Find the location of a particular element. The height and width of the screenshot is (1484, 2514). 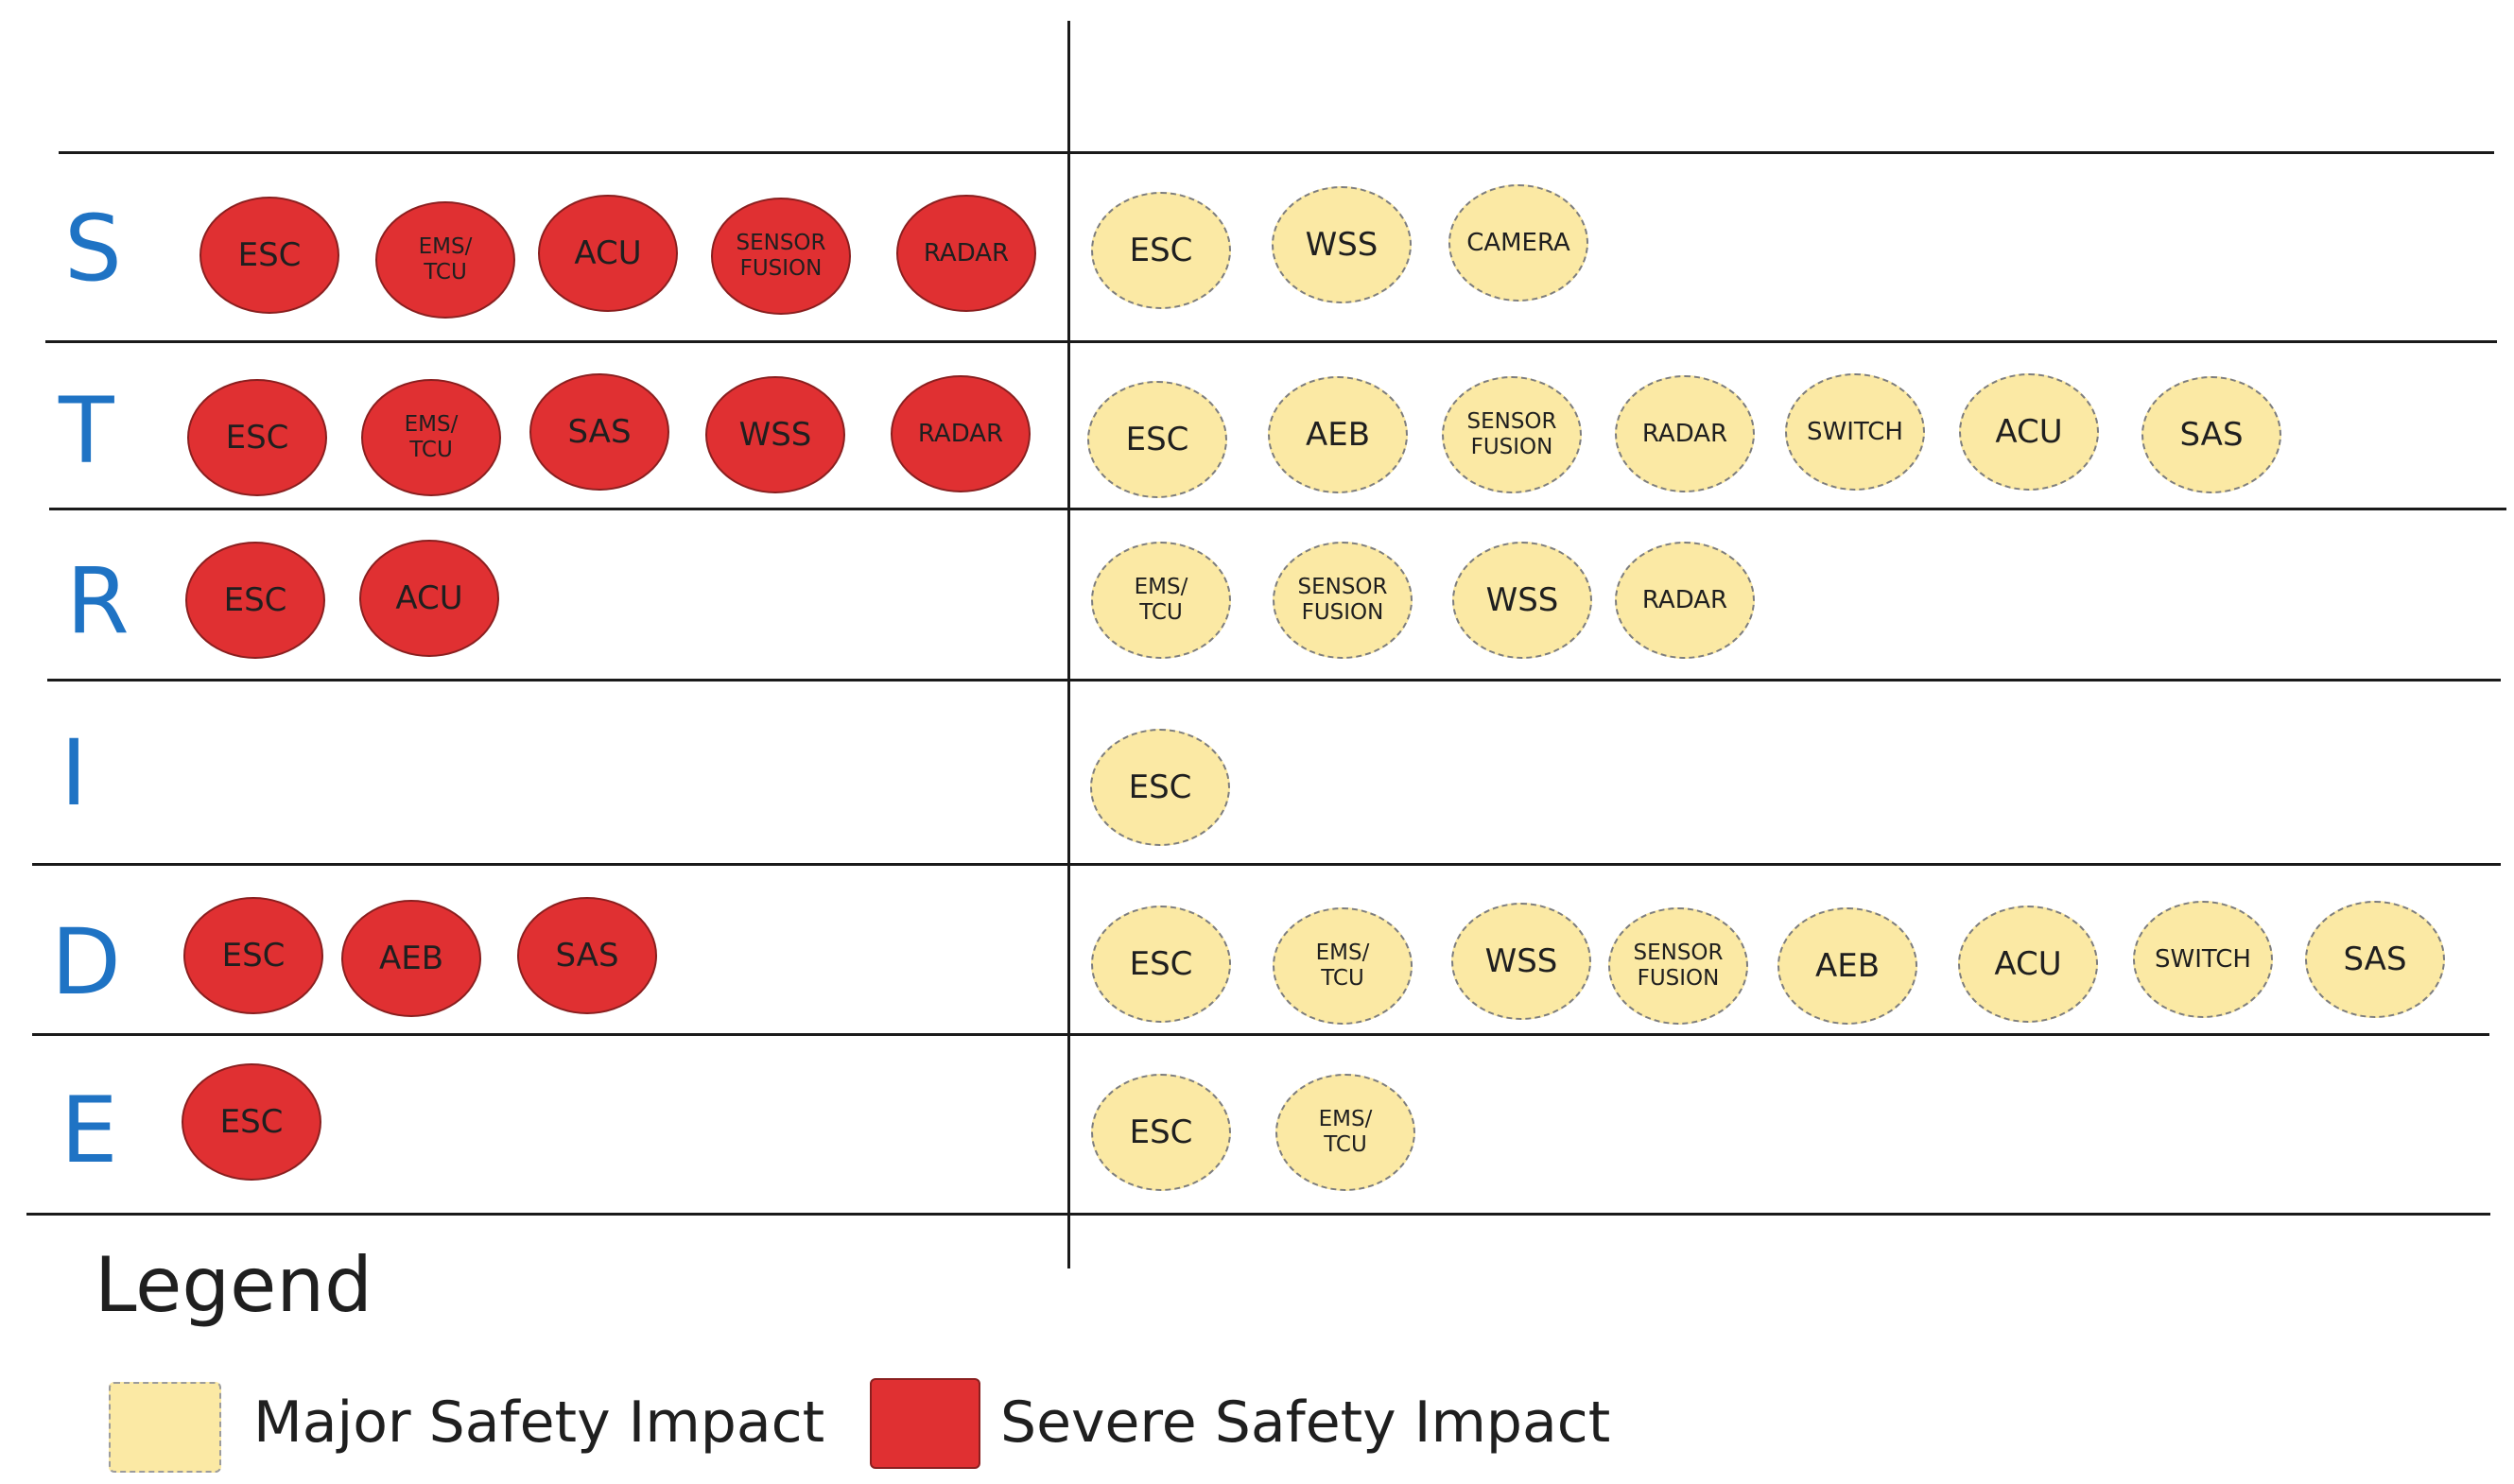

severe-chip-wss: WSS is located at coordinates (775, 435).